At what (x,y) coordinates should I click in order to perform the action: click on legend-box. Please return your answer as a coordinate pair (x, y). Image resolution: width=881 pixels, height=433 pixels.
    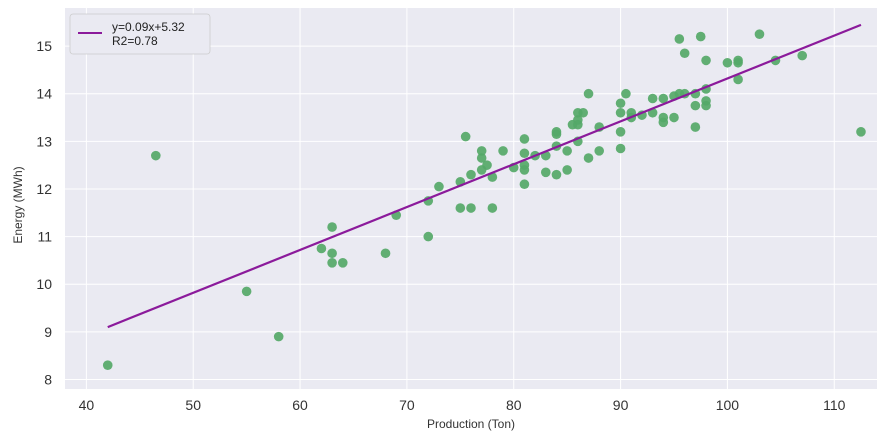
    Looking at the image, I should click on (140, 34).